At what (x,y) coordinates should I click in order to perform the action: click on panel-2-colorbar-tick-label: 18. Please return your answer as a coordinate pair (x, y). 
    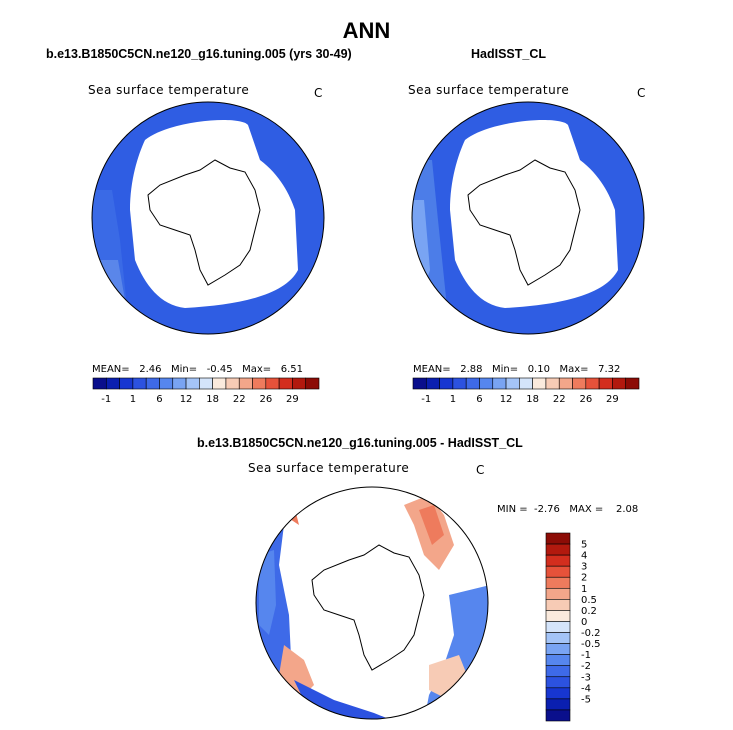
    Looking at the image, I should click on (532, 399).